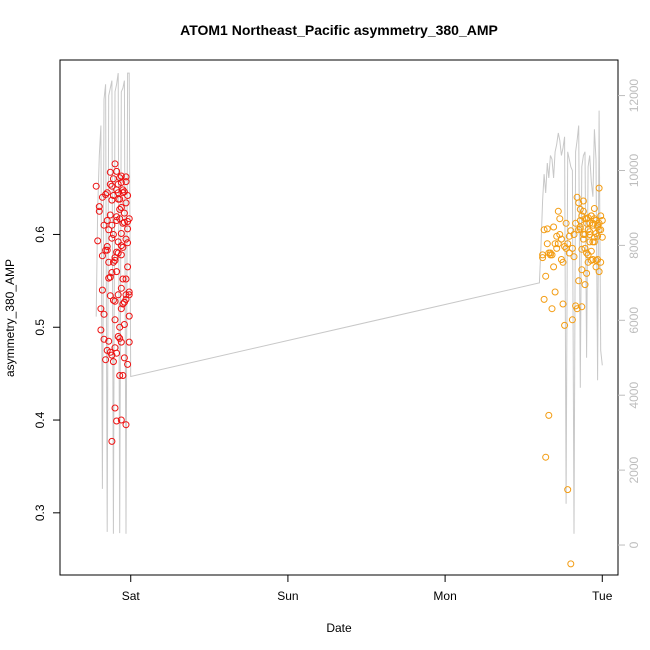 The height and width of the screenshot is (650, 650). What do you see at coordinates (444, 596) in the screenshot?
I see `x-tick-label: Mon` at bounding box center [444, 596].